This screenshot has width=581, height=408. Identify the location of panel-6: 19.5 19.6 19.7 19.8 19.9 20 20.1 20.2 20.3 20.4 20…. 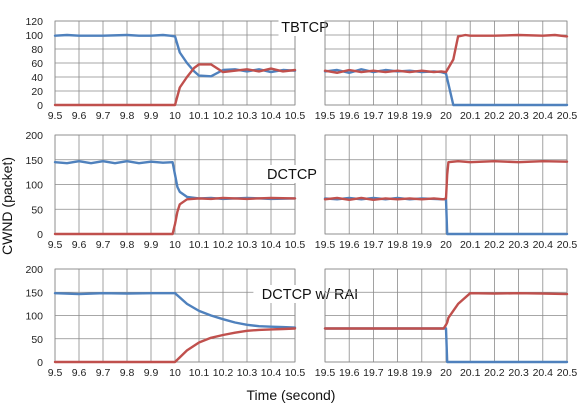
(446, 323).